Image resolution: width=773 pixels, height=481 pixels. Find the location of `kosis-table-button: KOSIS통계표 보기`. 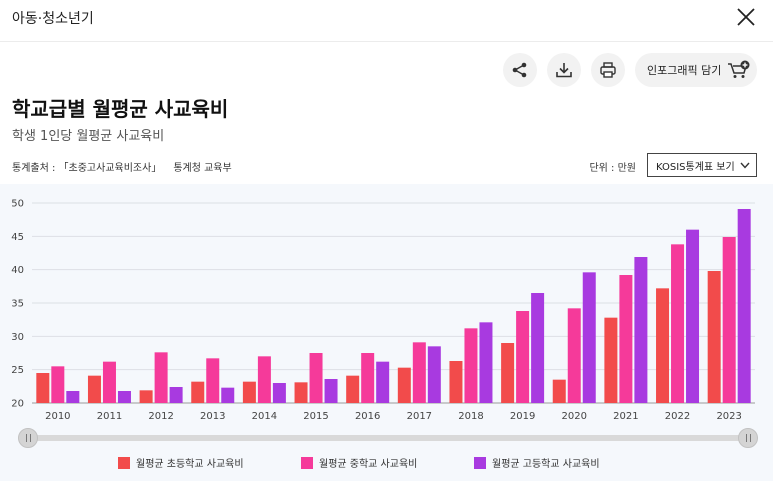

kosis-table-button: KOSIS통계표 보기 is located at coordinates (702, 165).